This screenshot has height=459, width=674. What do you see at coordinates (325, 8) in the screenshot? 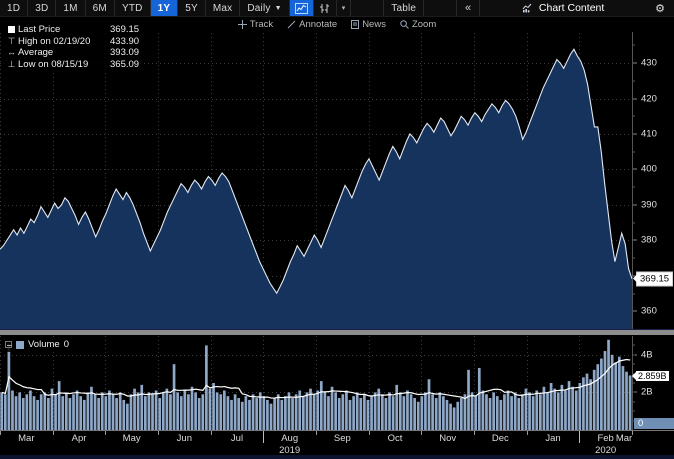
I see `bar-chart-icon` at bounding box center [325, 8].